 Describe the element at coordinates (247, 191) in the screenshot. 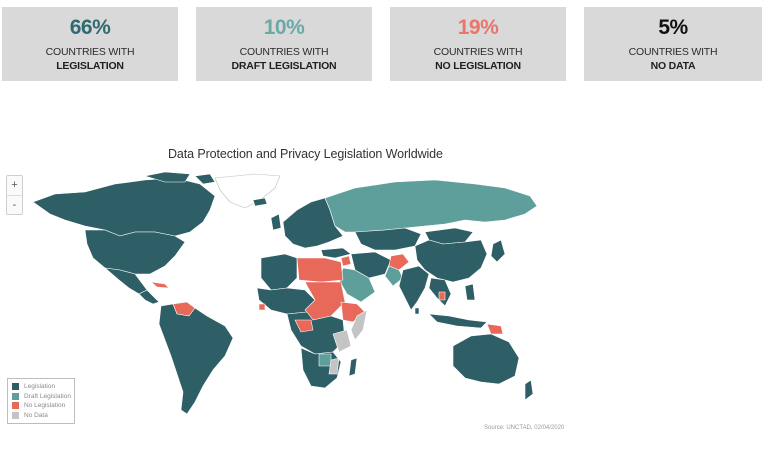

I see `region-greenland` at that location.